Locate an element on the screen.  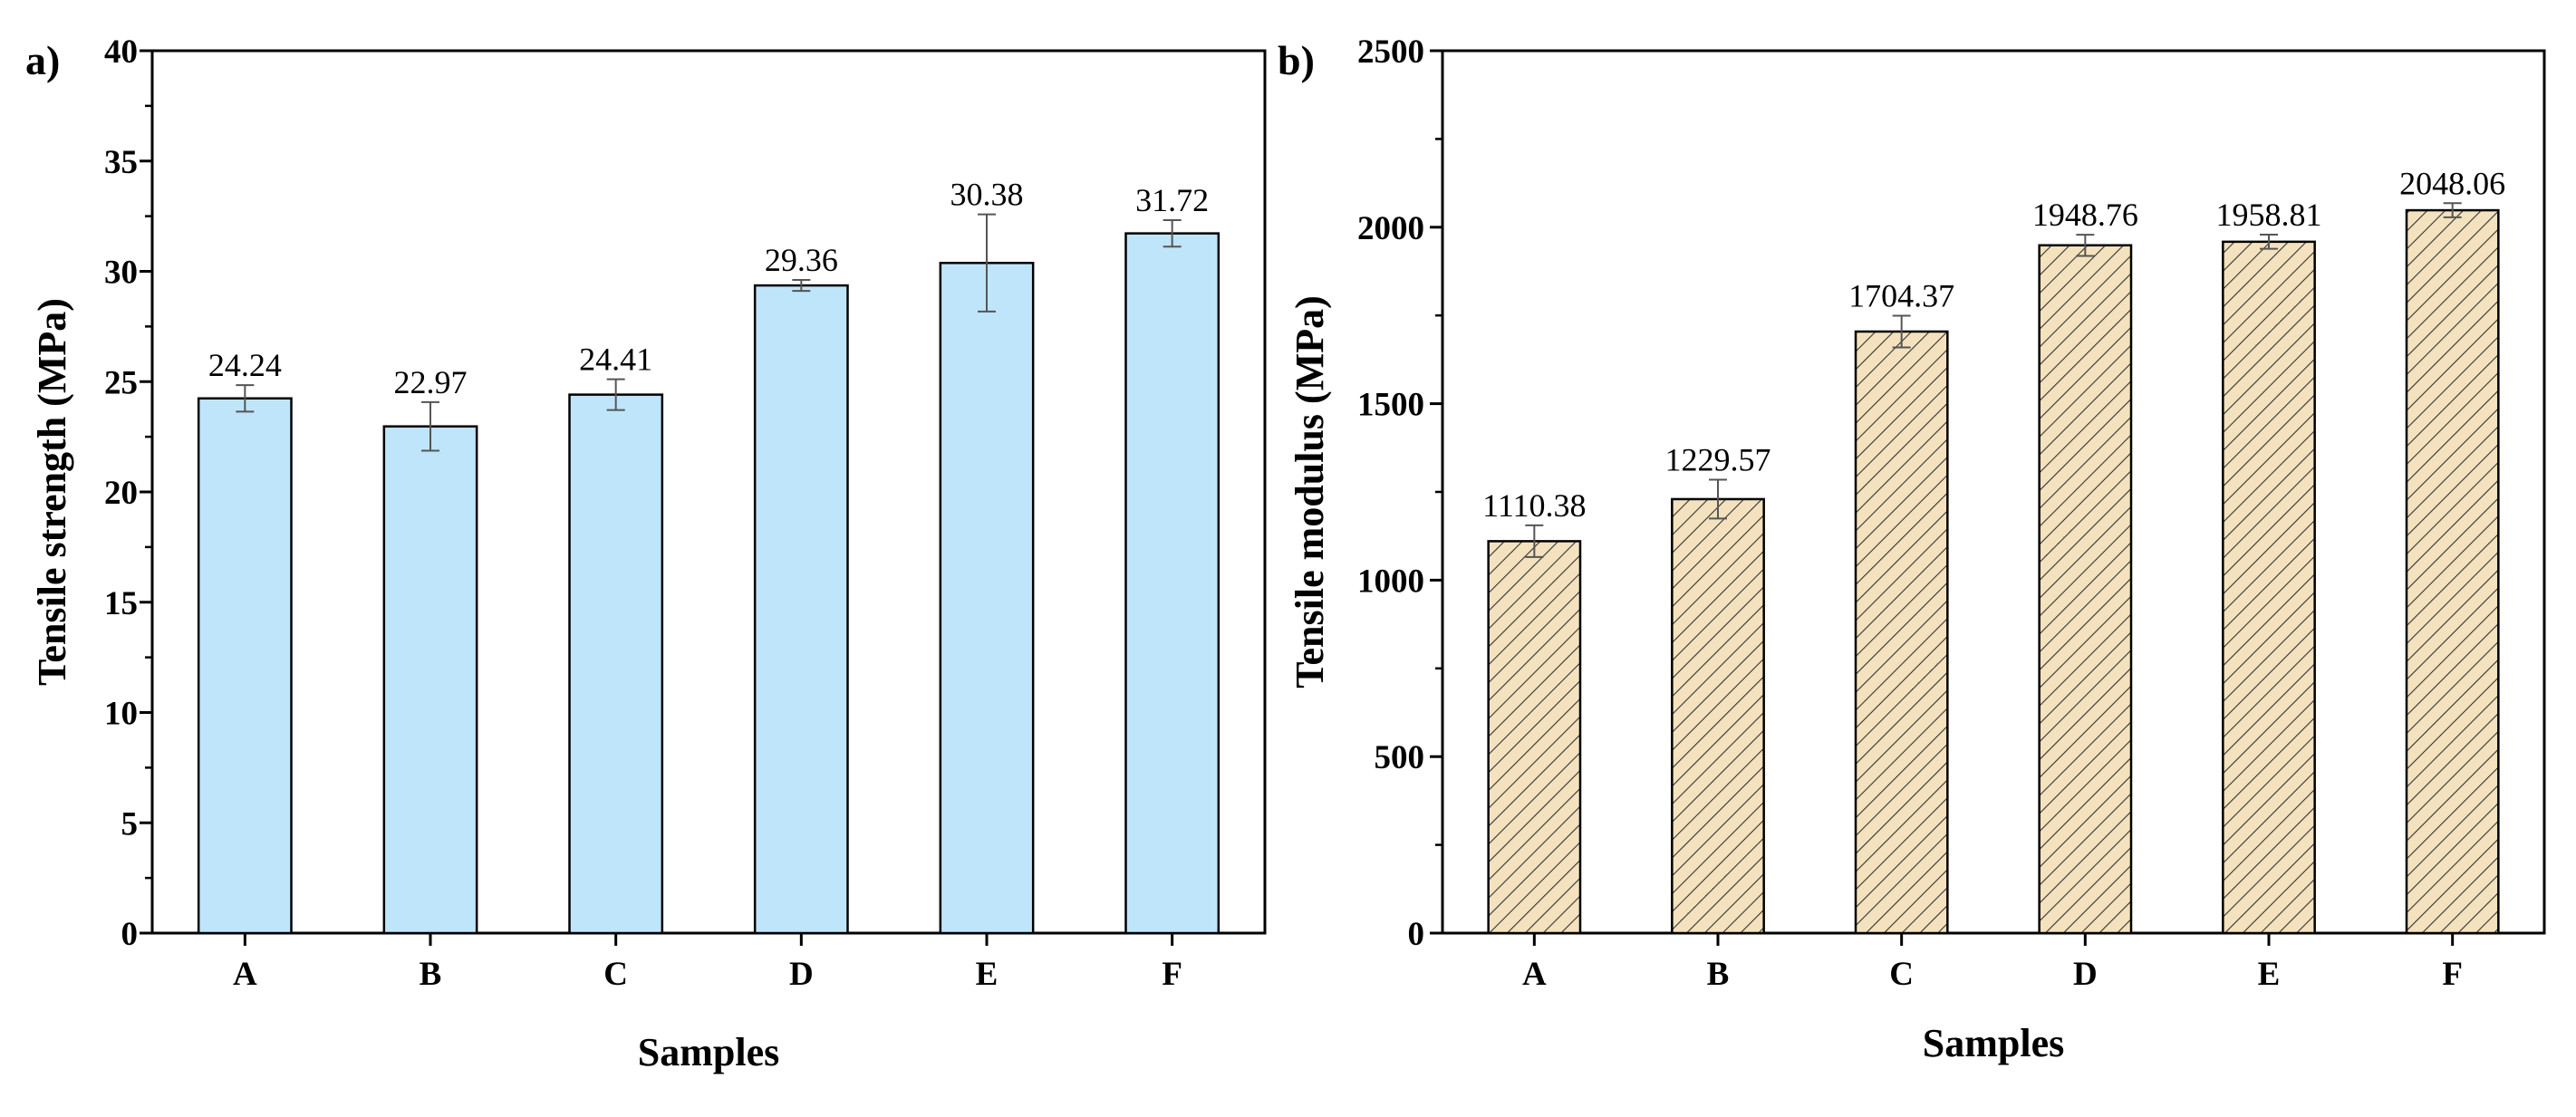
data-label-B: 22.97 is located at coordinates (431, 382).